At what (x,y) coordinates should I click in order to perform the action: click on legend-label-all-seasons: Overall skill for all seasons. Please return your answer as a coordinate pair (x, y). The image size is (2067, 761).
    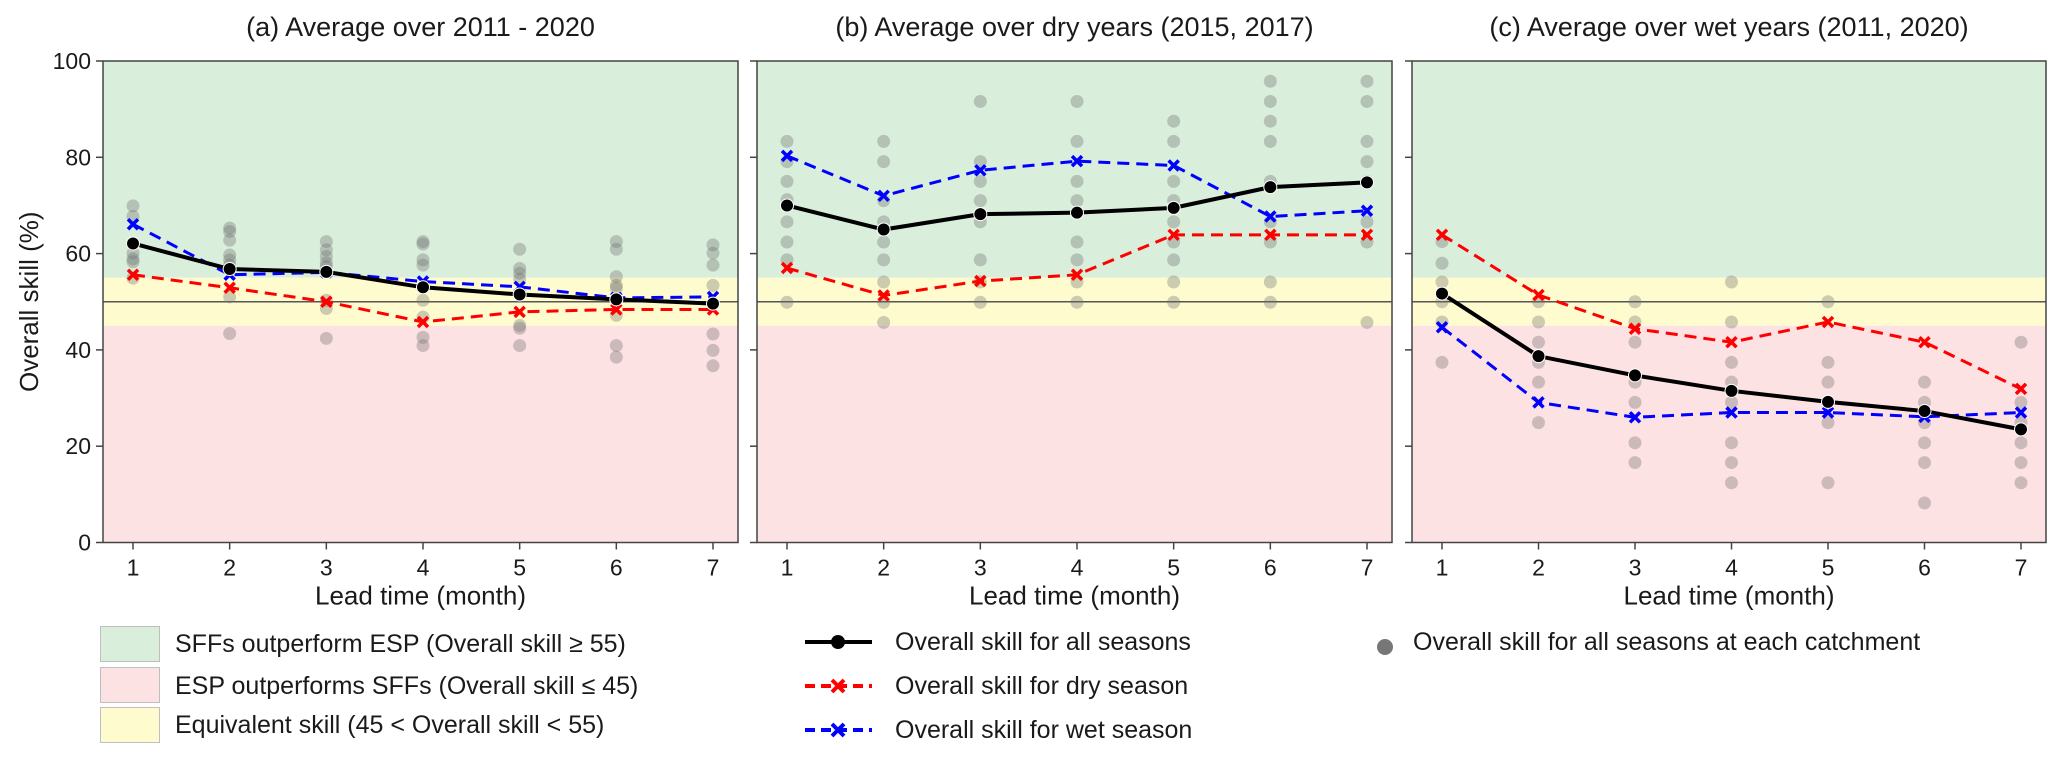
    Looking at the image, I should click on (1043, 642).